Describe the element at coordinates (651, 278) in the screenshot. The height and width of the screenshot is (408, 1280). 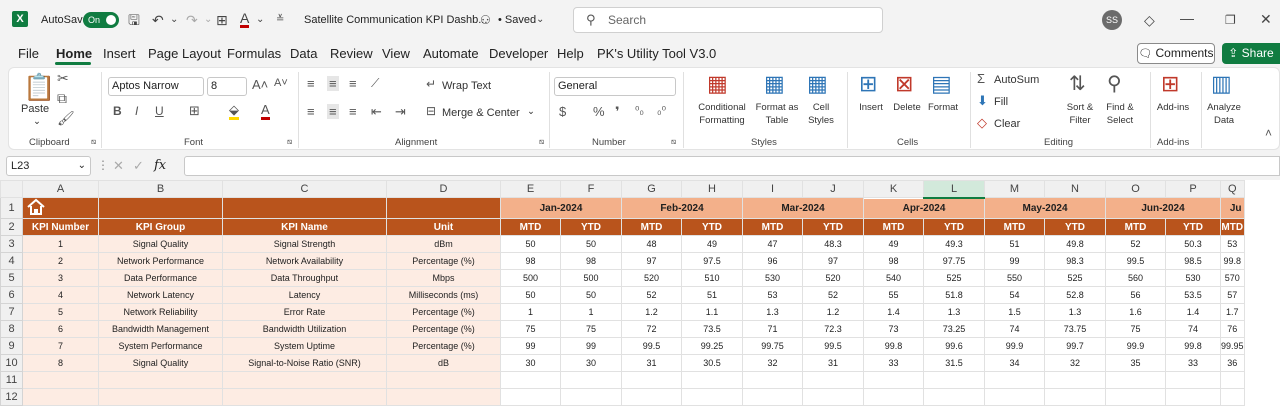
I see `value-cell: 520` at that location.